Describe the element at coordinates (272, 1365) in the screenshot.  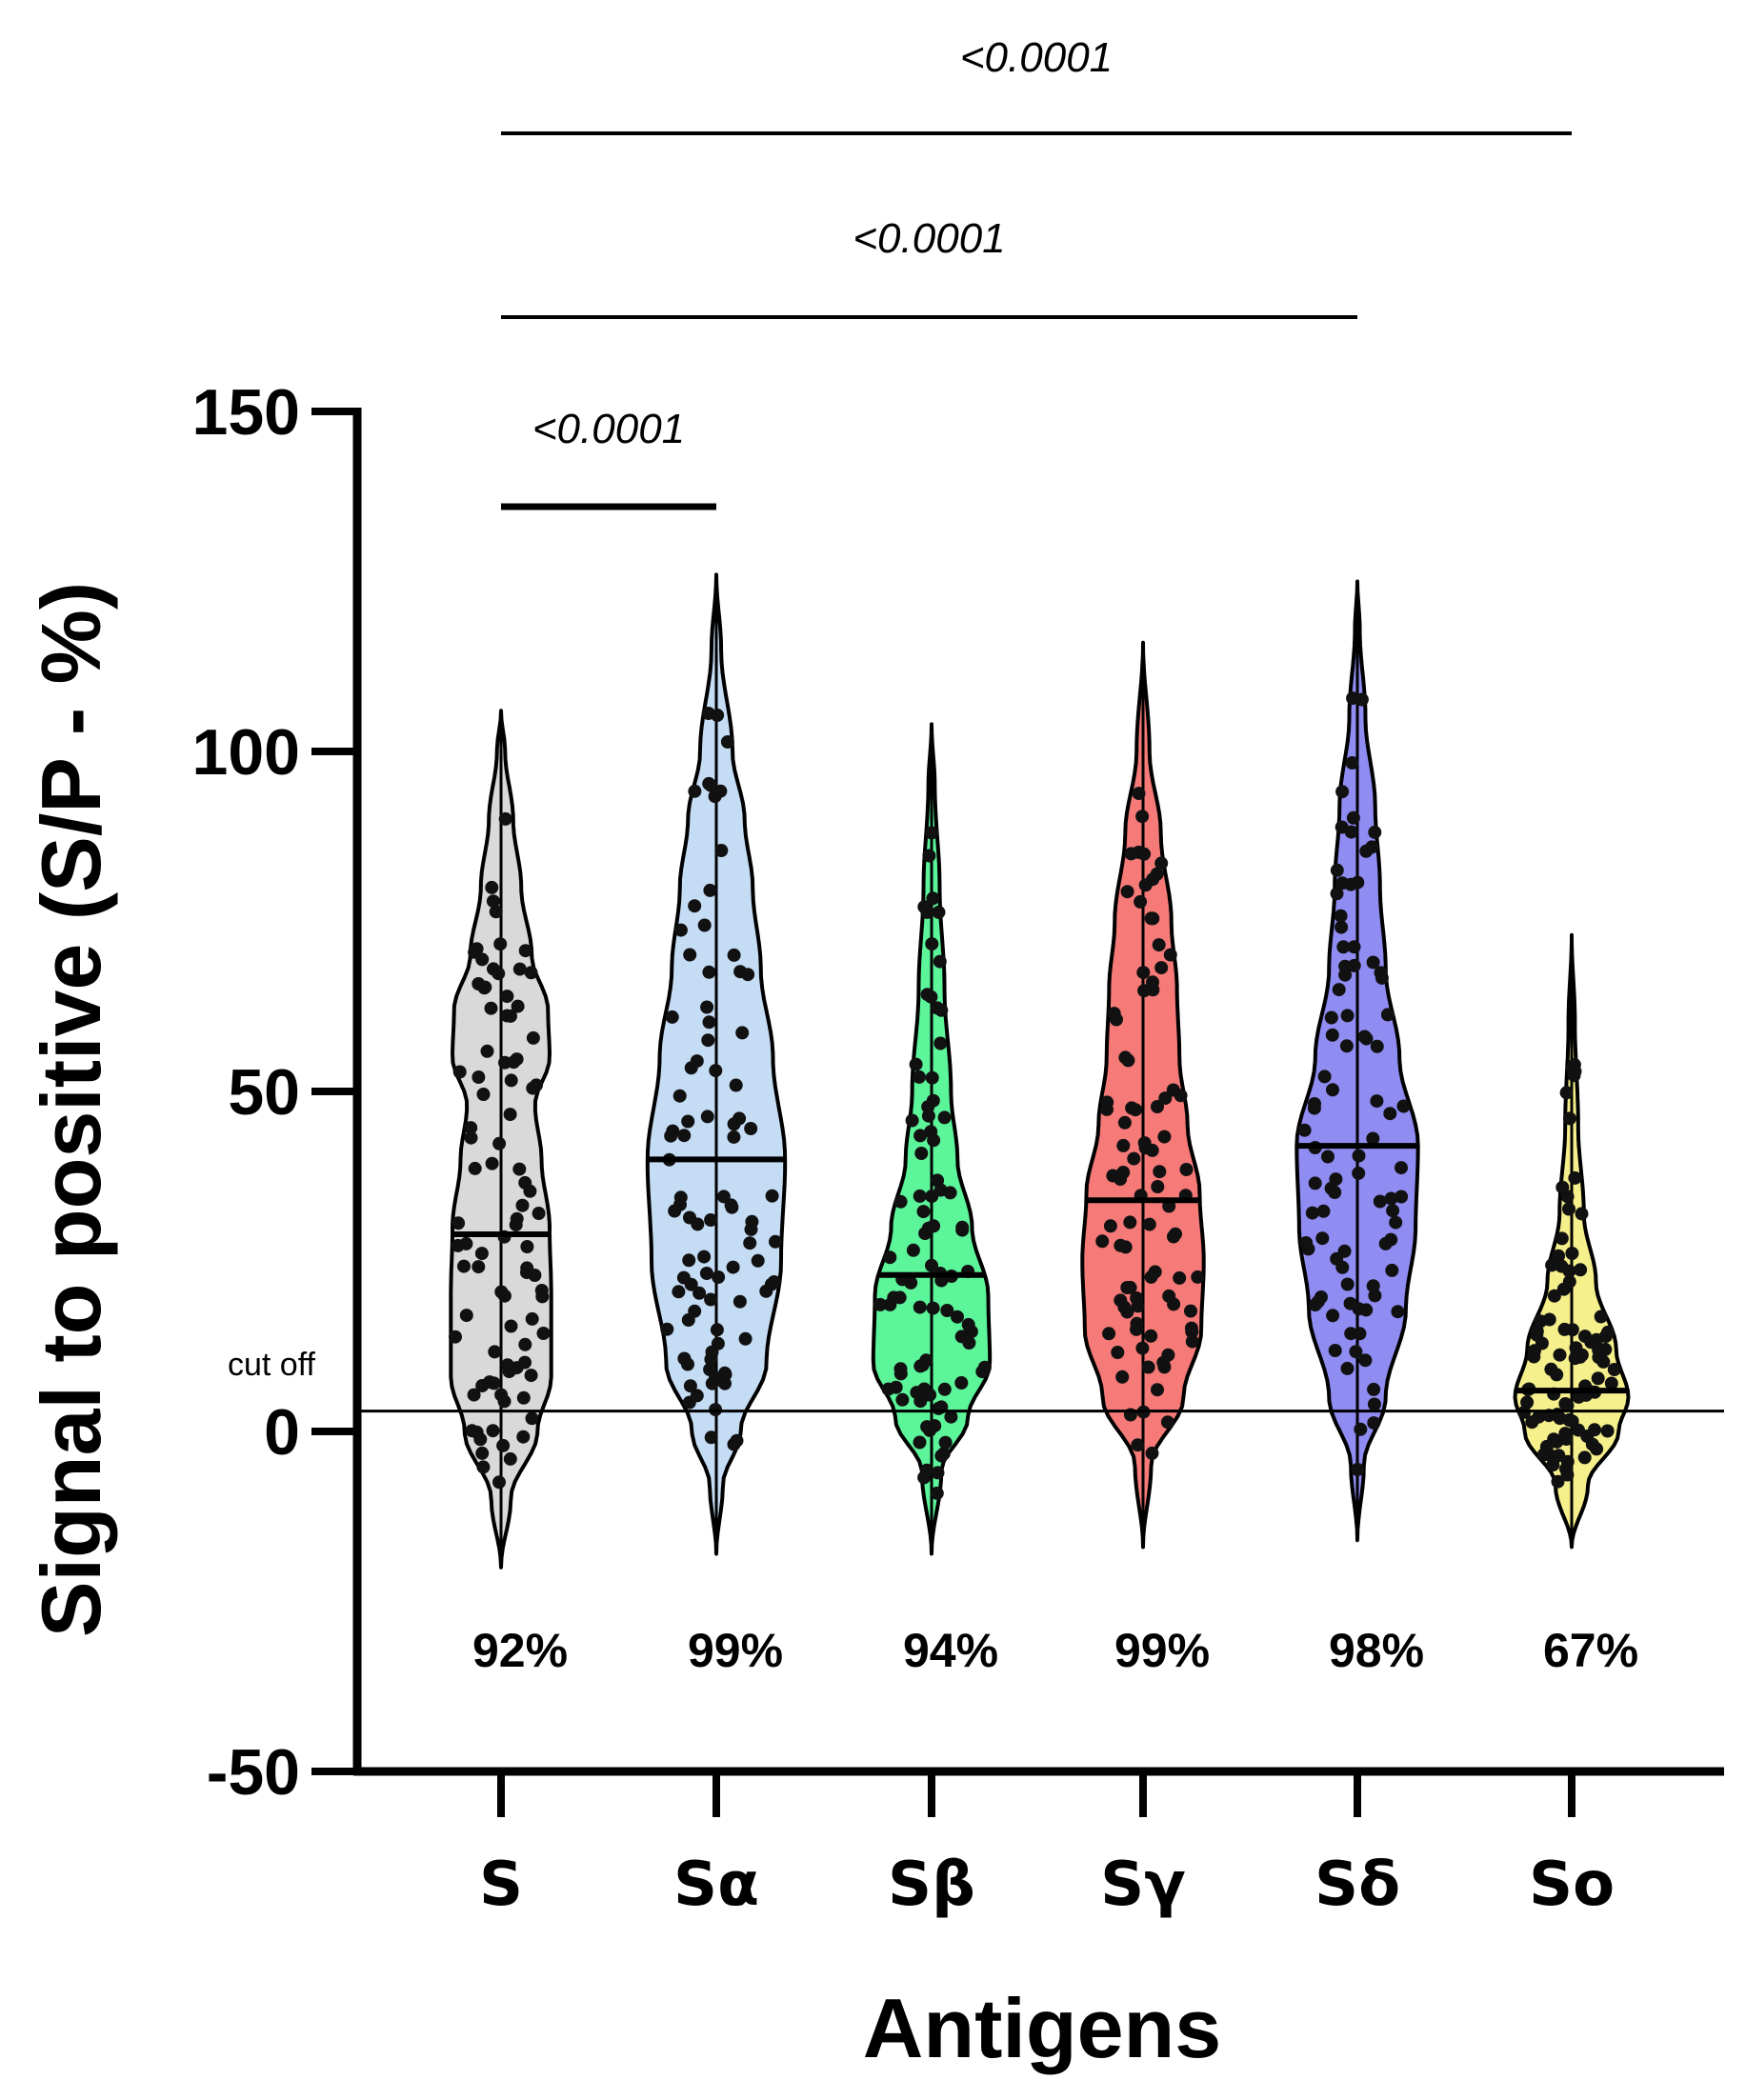
I see `cutoff-label: cut off` at that location.